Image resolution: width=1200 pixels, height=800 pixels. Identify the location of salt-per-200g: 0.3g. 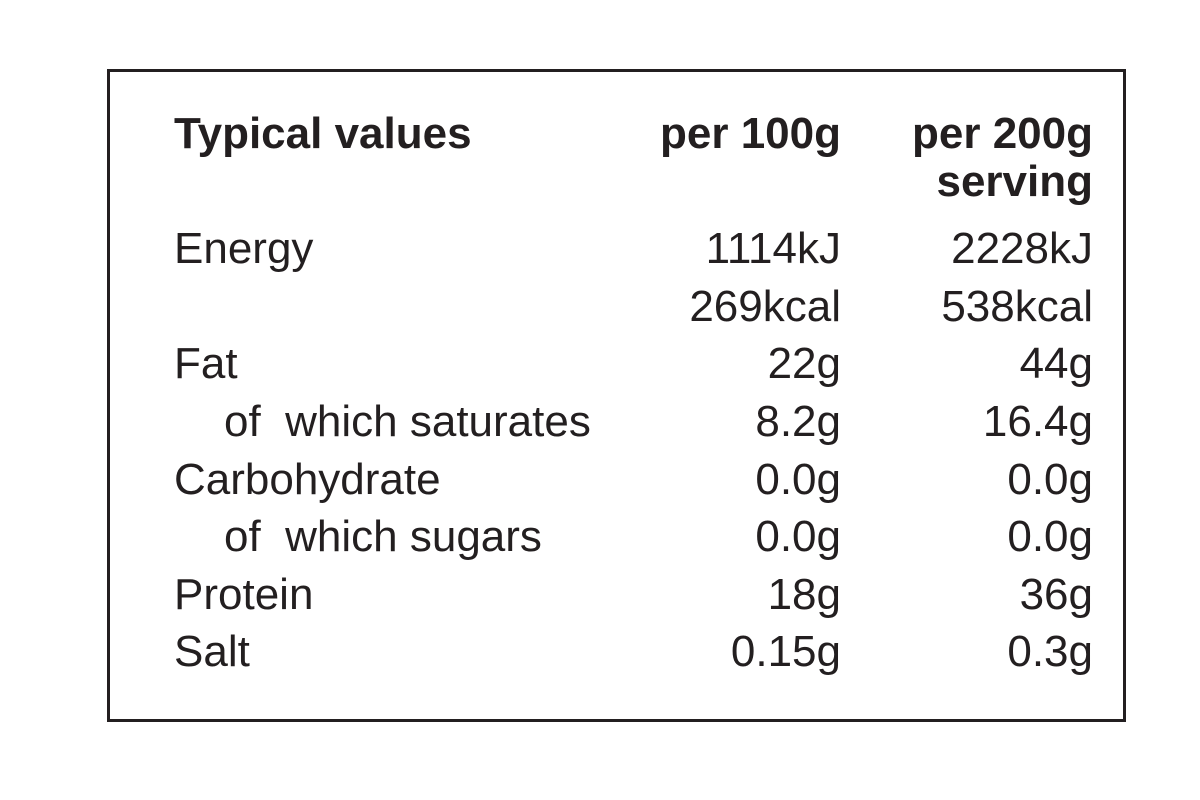
(1050, 651).